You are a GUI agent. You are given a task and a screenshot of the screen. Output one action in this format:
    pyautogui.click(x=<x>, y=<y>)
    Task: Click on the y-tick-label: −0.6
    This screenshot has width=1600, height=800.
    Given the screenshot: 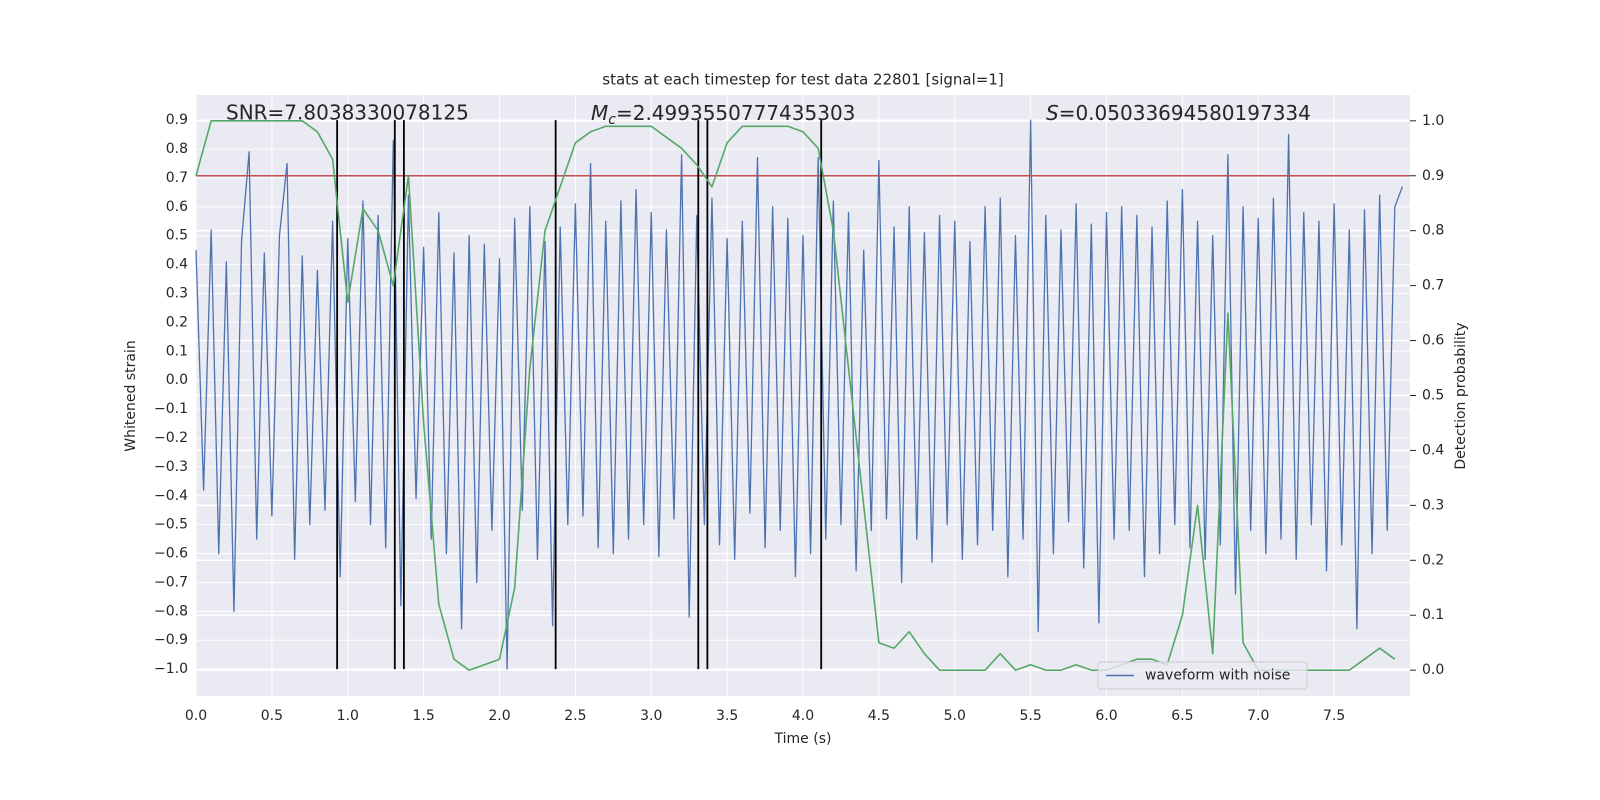 What is the action you would take?
    pyautogui.click(x=171, y=554)
    